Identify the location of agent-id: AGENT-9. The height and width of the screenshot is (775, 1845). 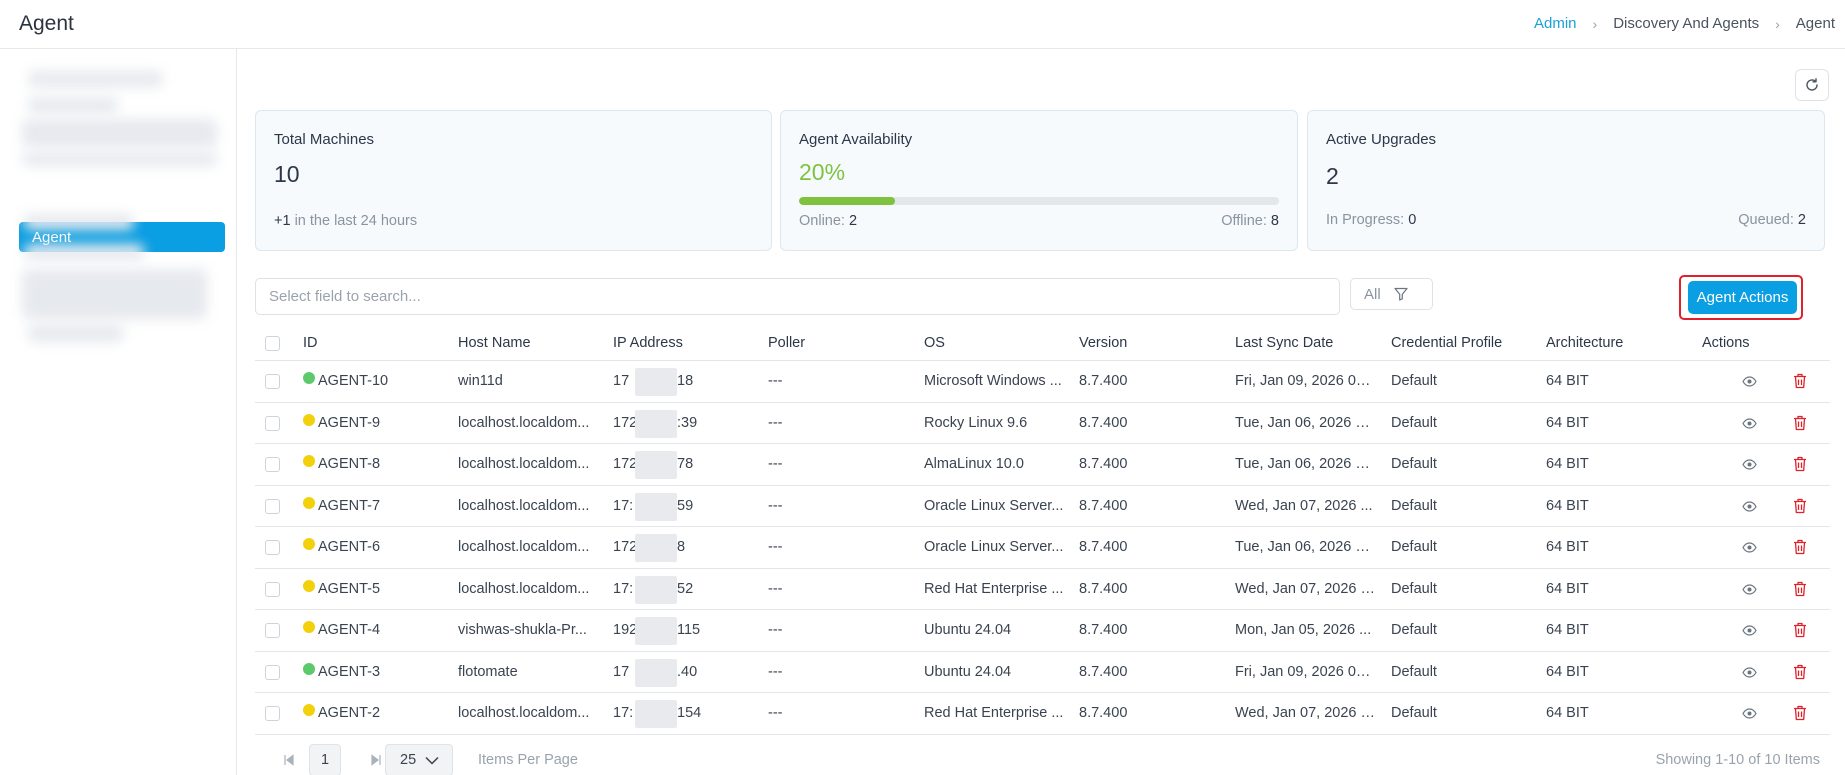
(349, 422).